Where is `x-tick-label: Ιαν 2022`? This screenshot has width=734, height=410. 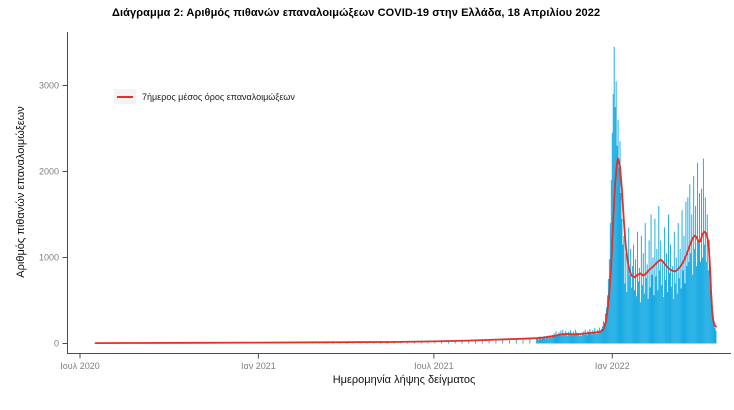
x-tick-label: Ιαν 2022 is located at coordinates (612, 366).